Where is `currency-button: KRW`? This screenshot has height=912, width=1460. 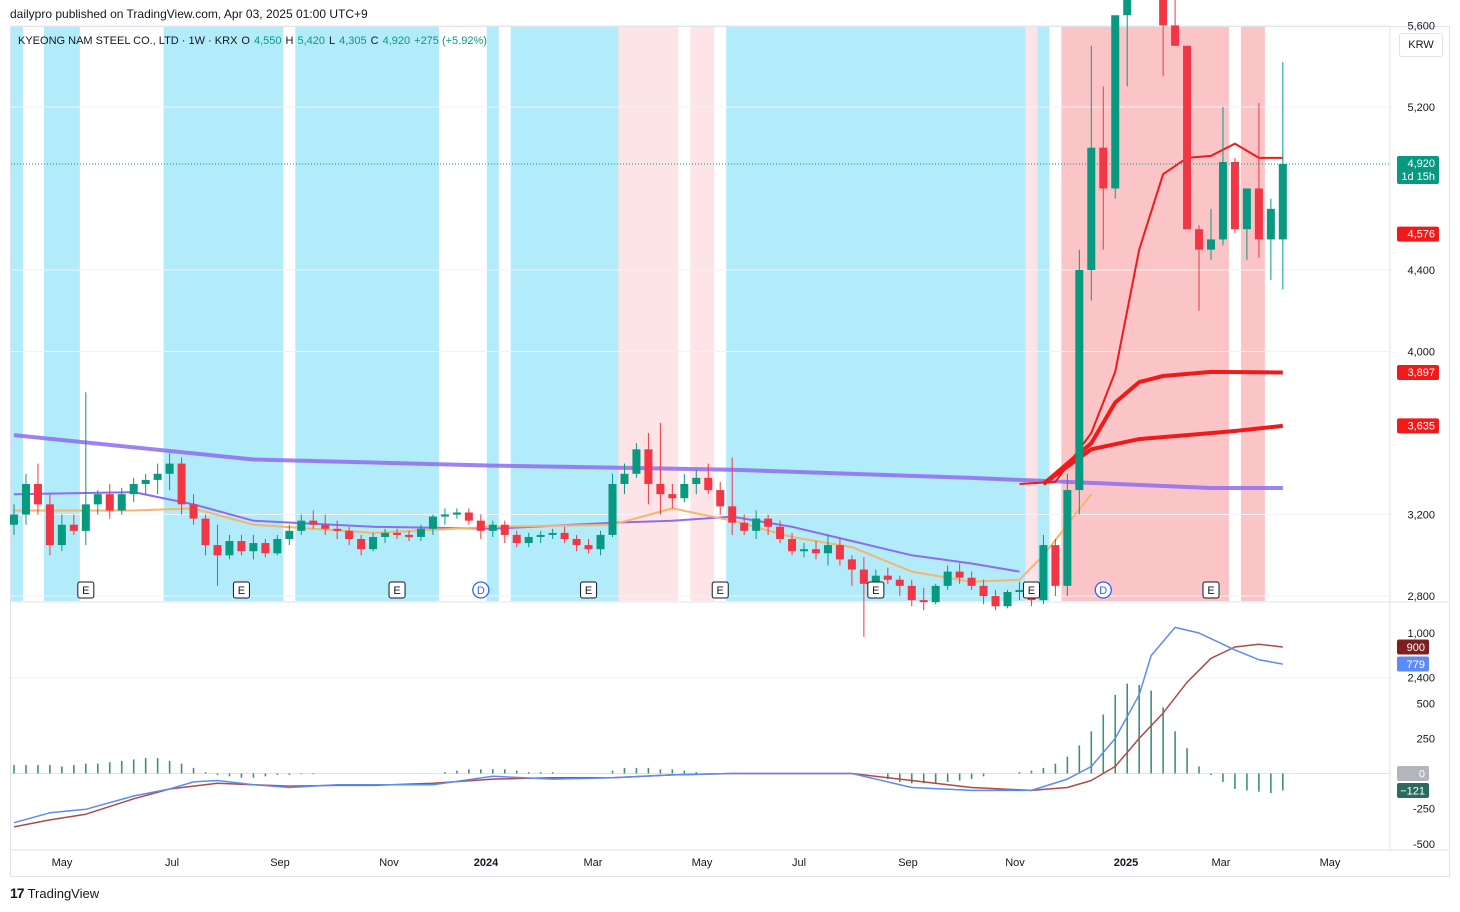 currency-button: KRW is located at coordinates (1421, 45).